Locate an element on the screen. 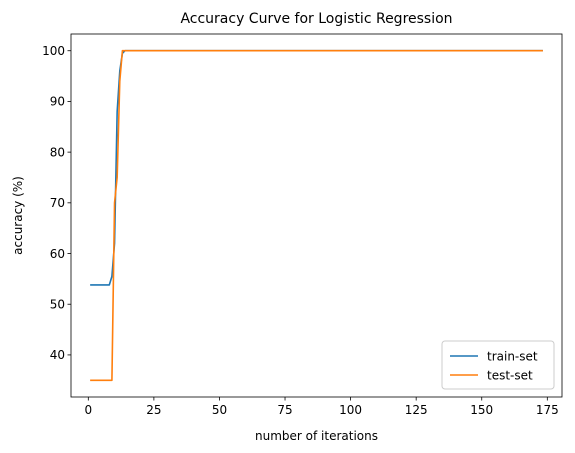 Image resolution: width=575 pixels, height=453 pixels. x-tick-label: 25 is located at coordinates (153, 410).